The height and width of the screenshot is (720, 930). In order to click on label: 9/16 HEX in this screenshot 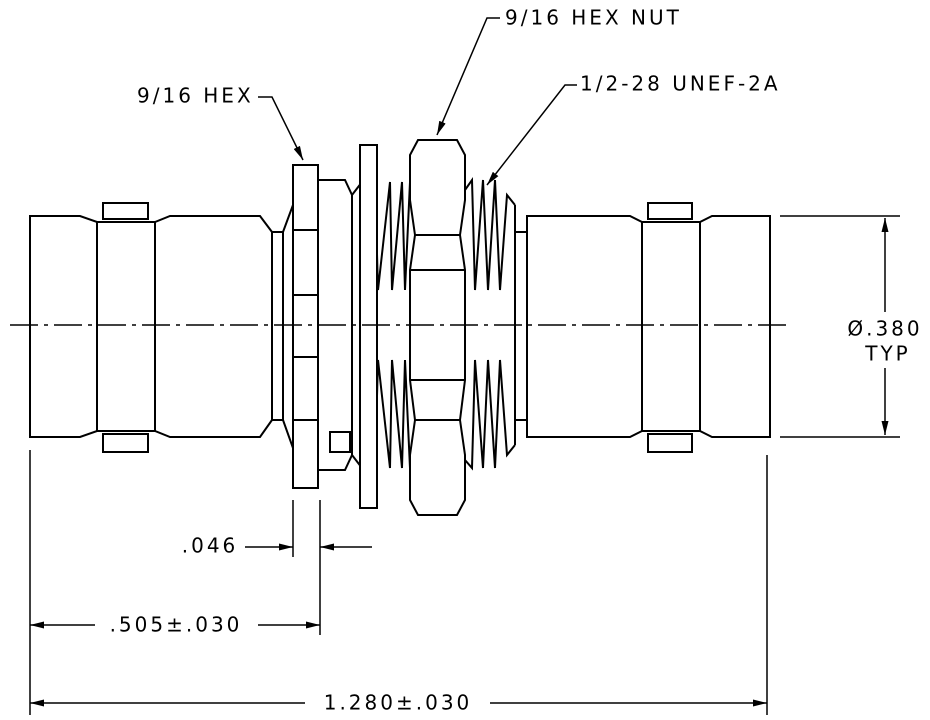, I will do `click(195, 96)`.